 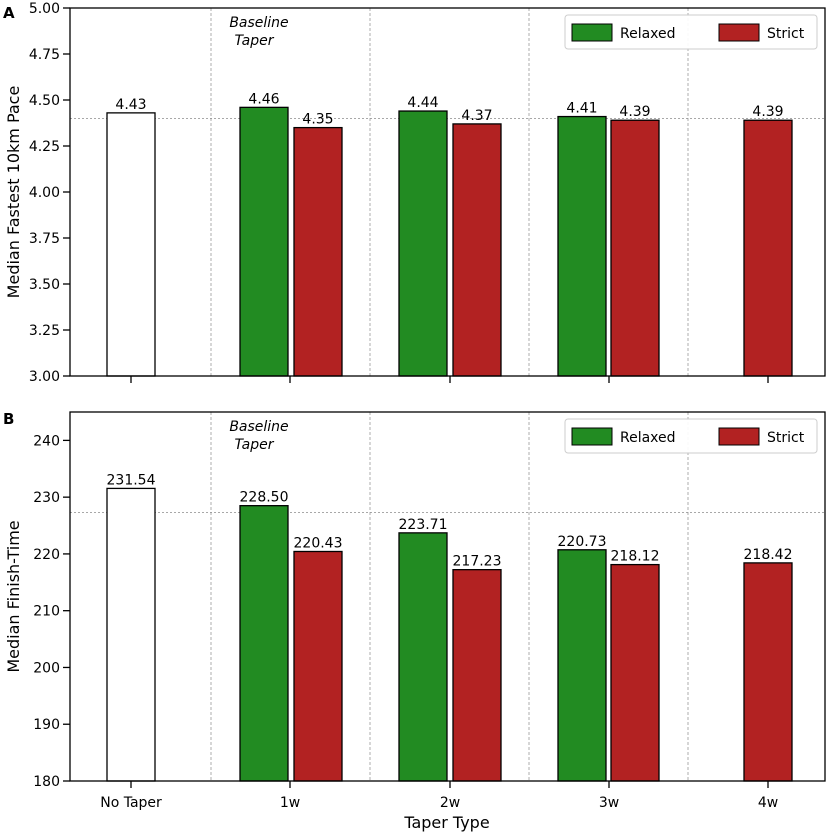 I want to click on bar-no-taper-value-label: 231.54, so click(x=131, y=480).